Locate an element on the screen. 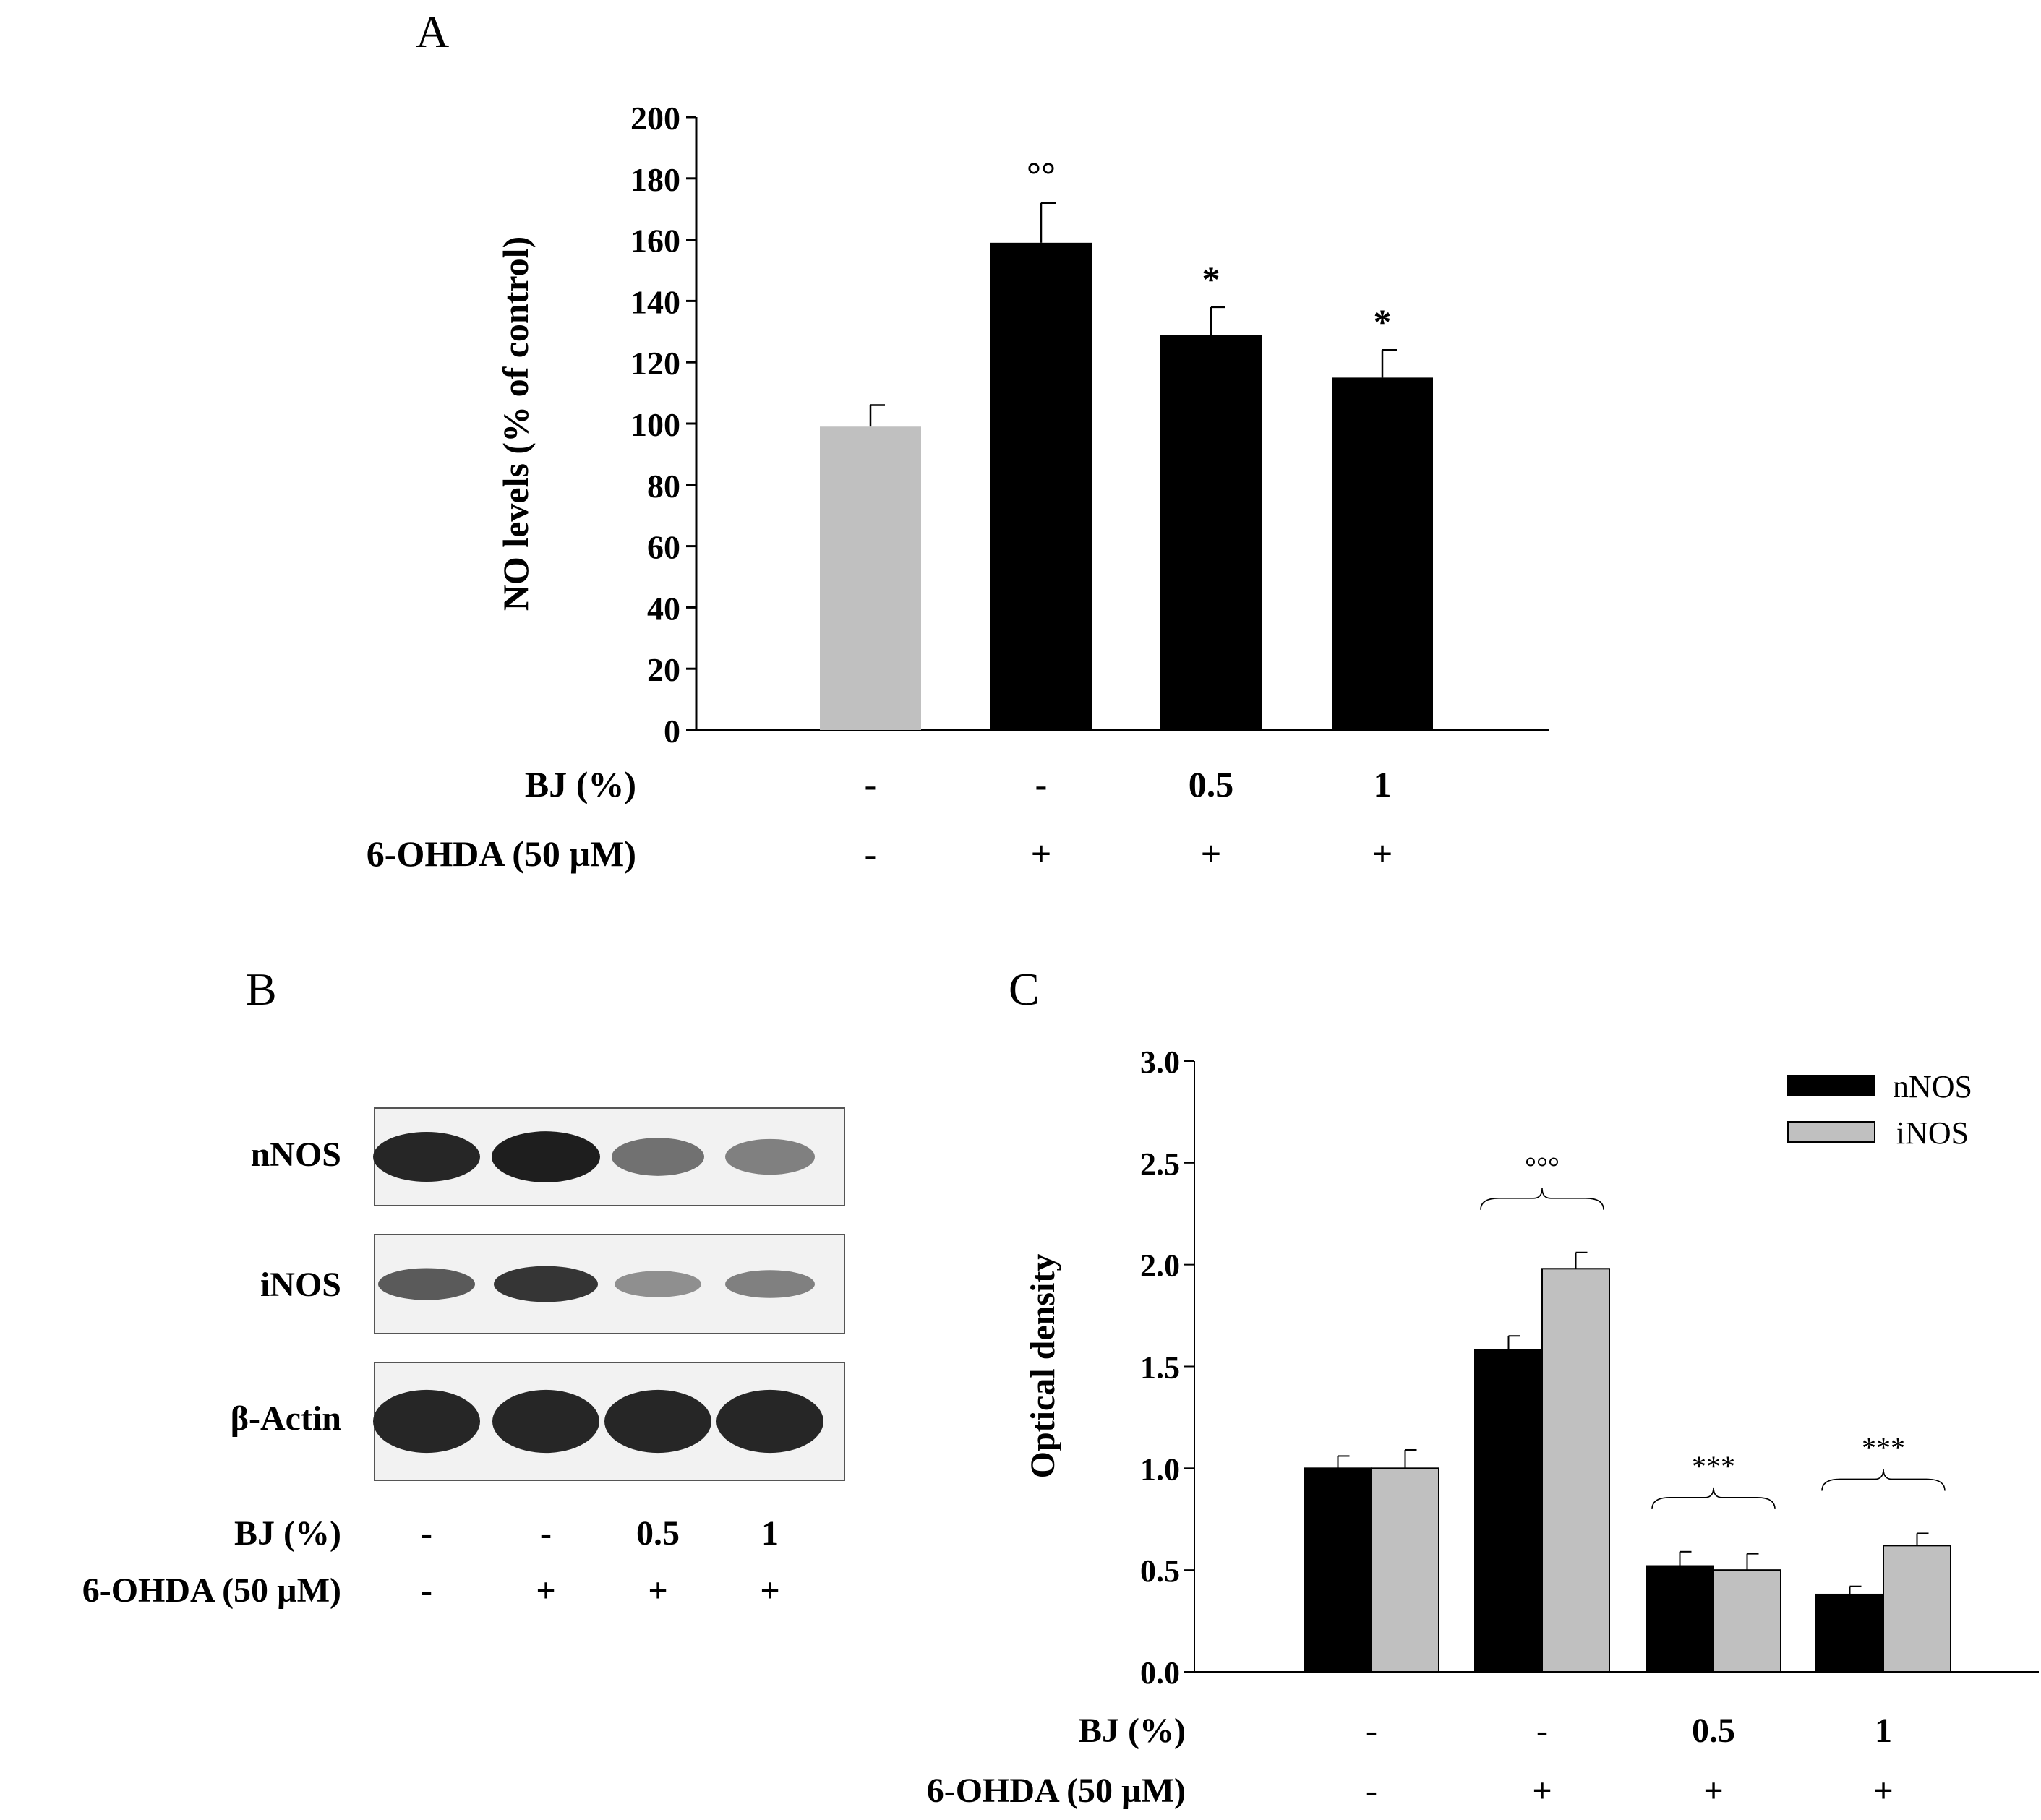 This screenshot has width=2041, height=1820. significance-mark: °° is located at coordinates (1041, 175).